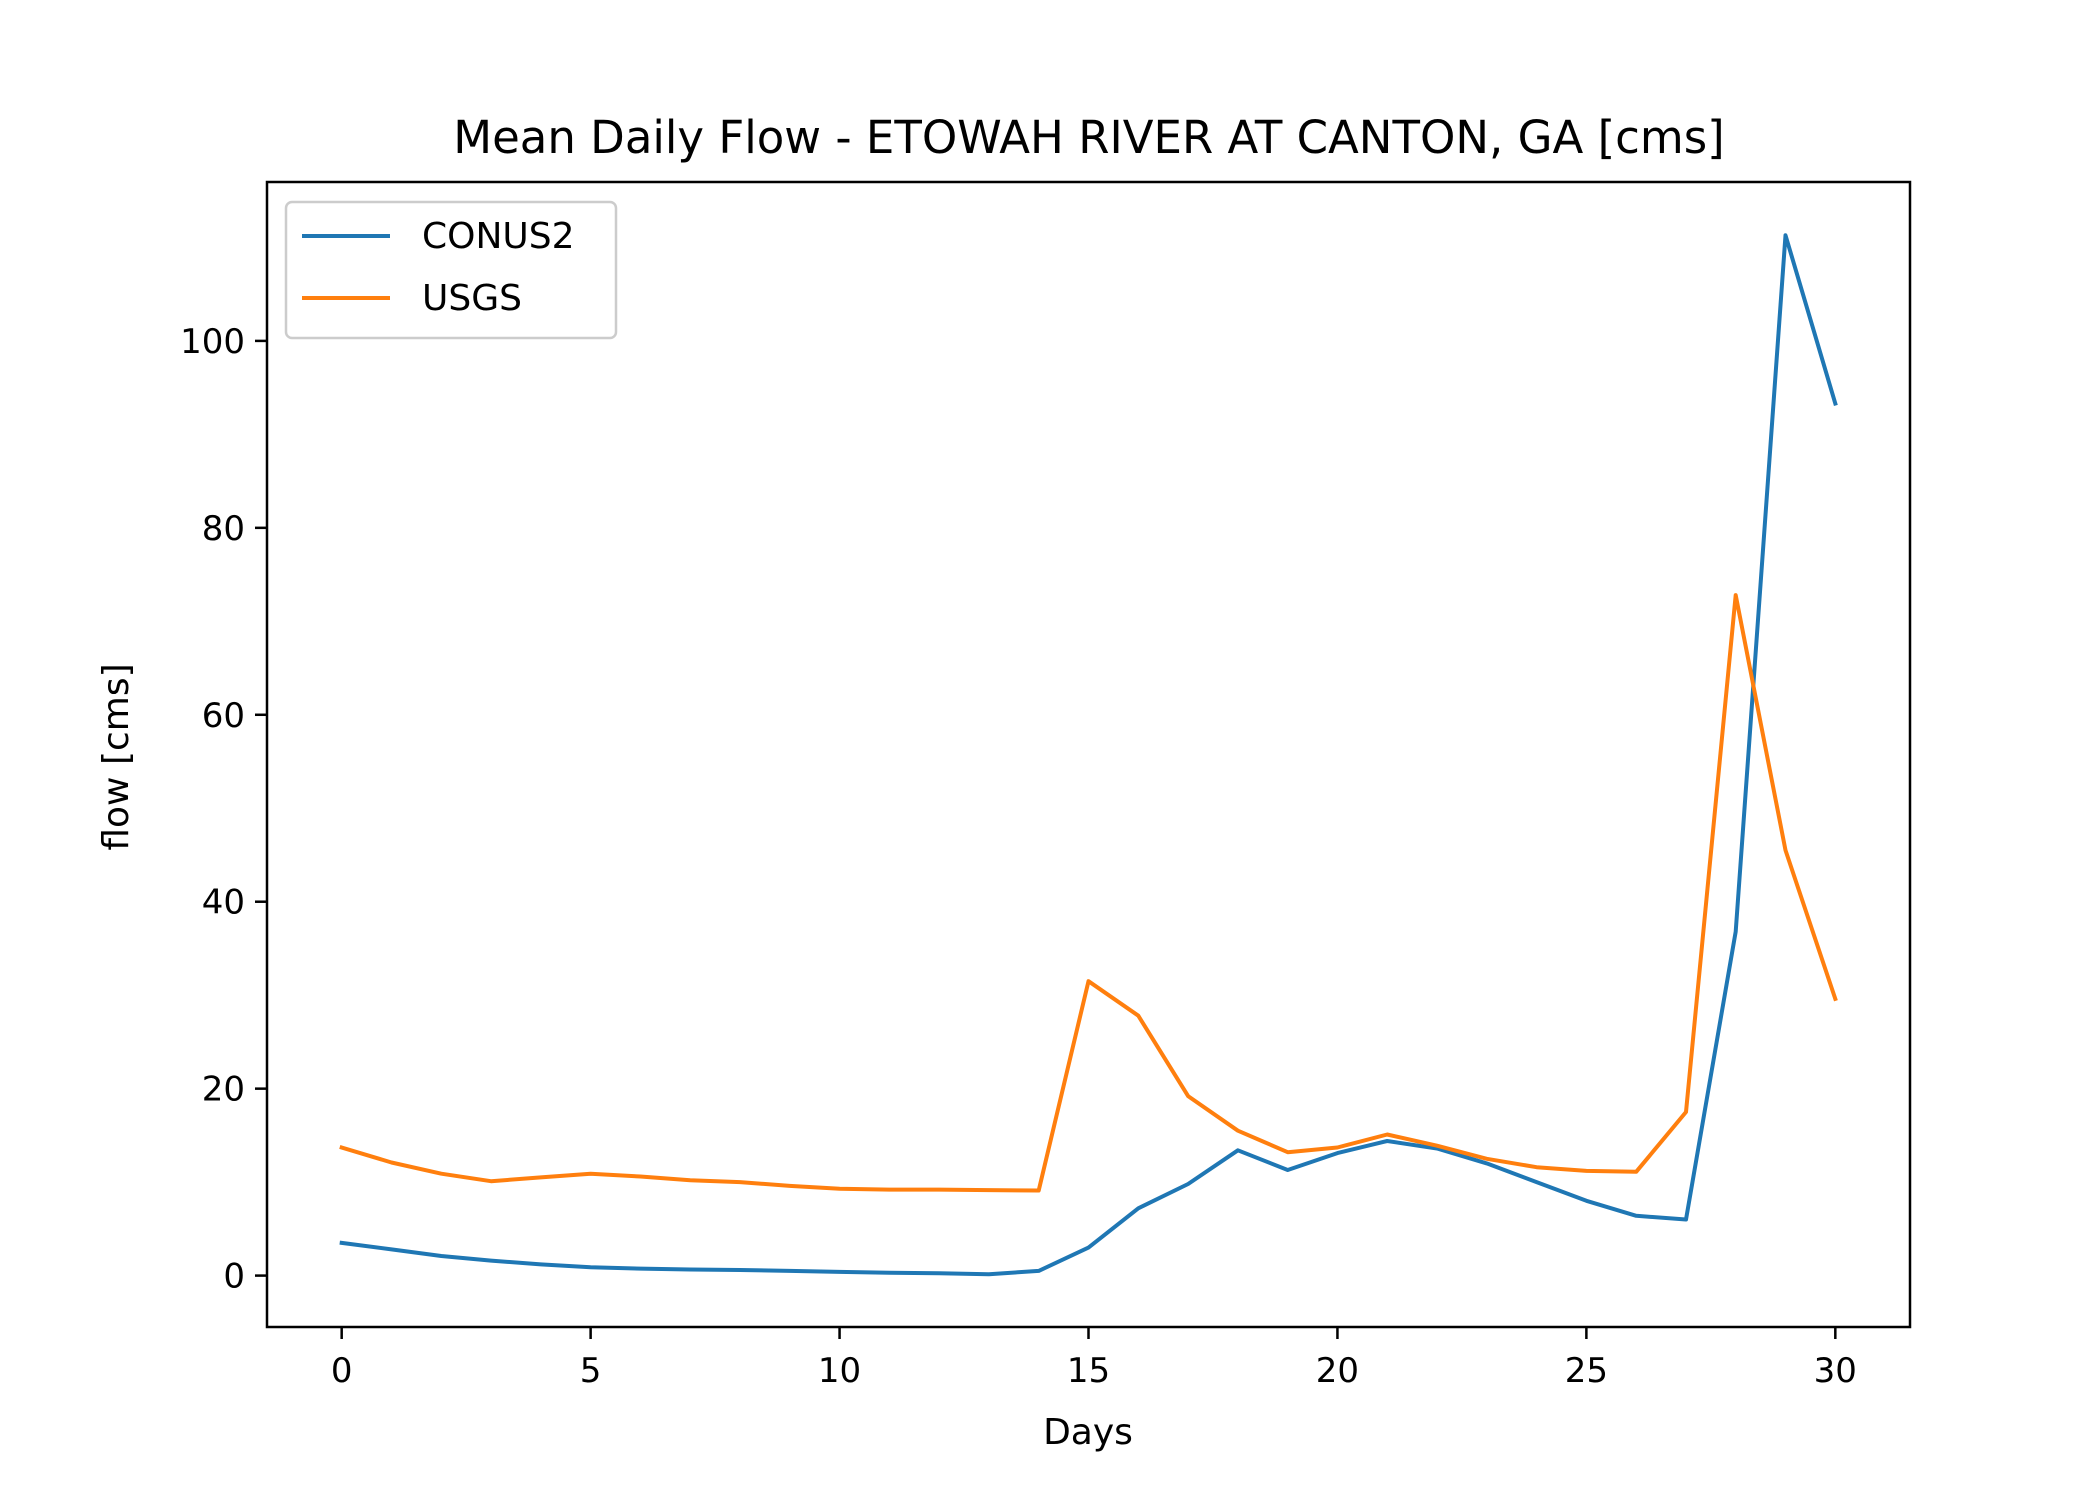 The image size is (2100, 1500). Describe the element at coordinates (1586, 1371) in the screenshot. I see `x-tick-label: 25` at that location.